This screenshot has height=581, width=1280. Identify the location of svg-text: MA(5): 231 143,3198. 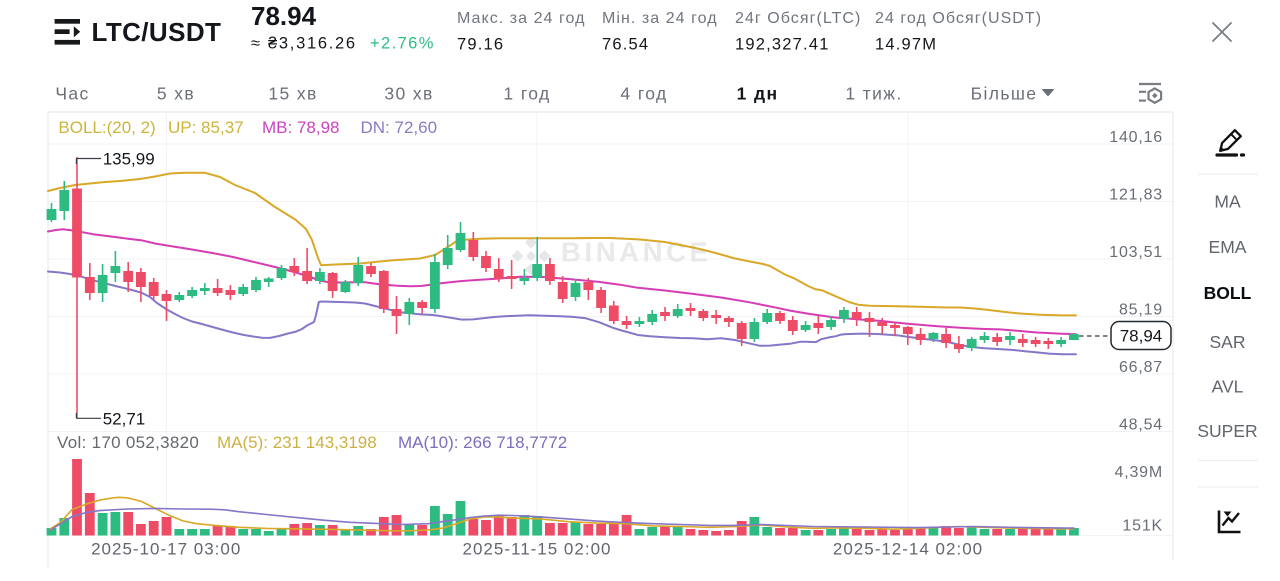
(297, 442).